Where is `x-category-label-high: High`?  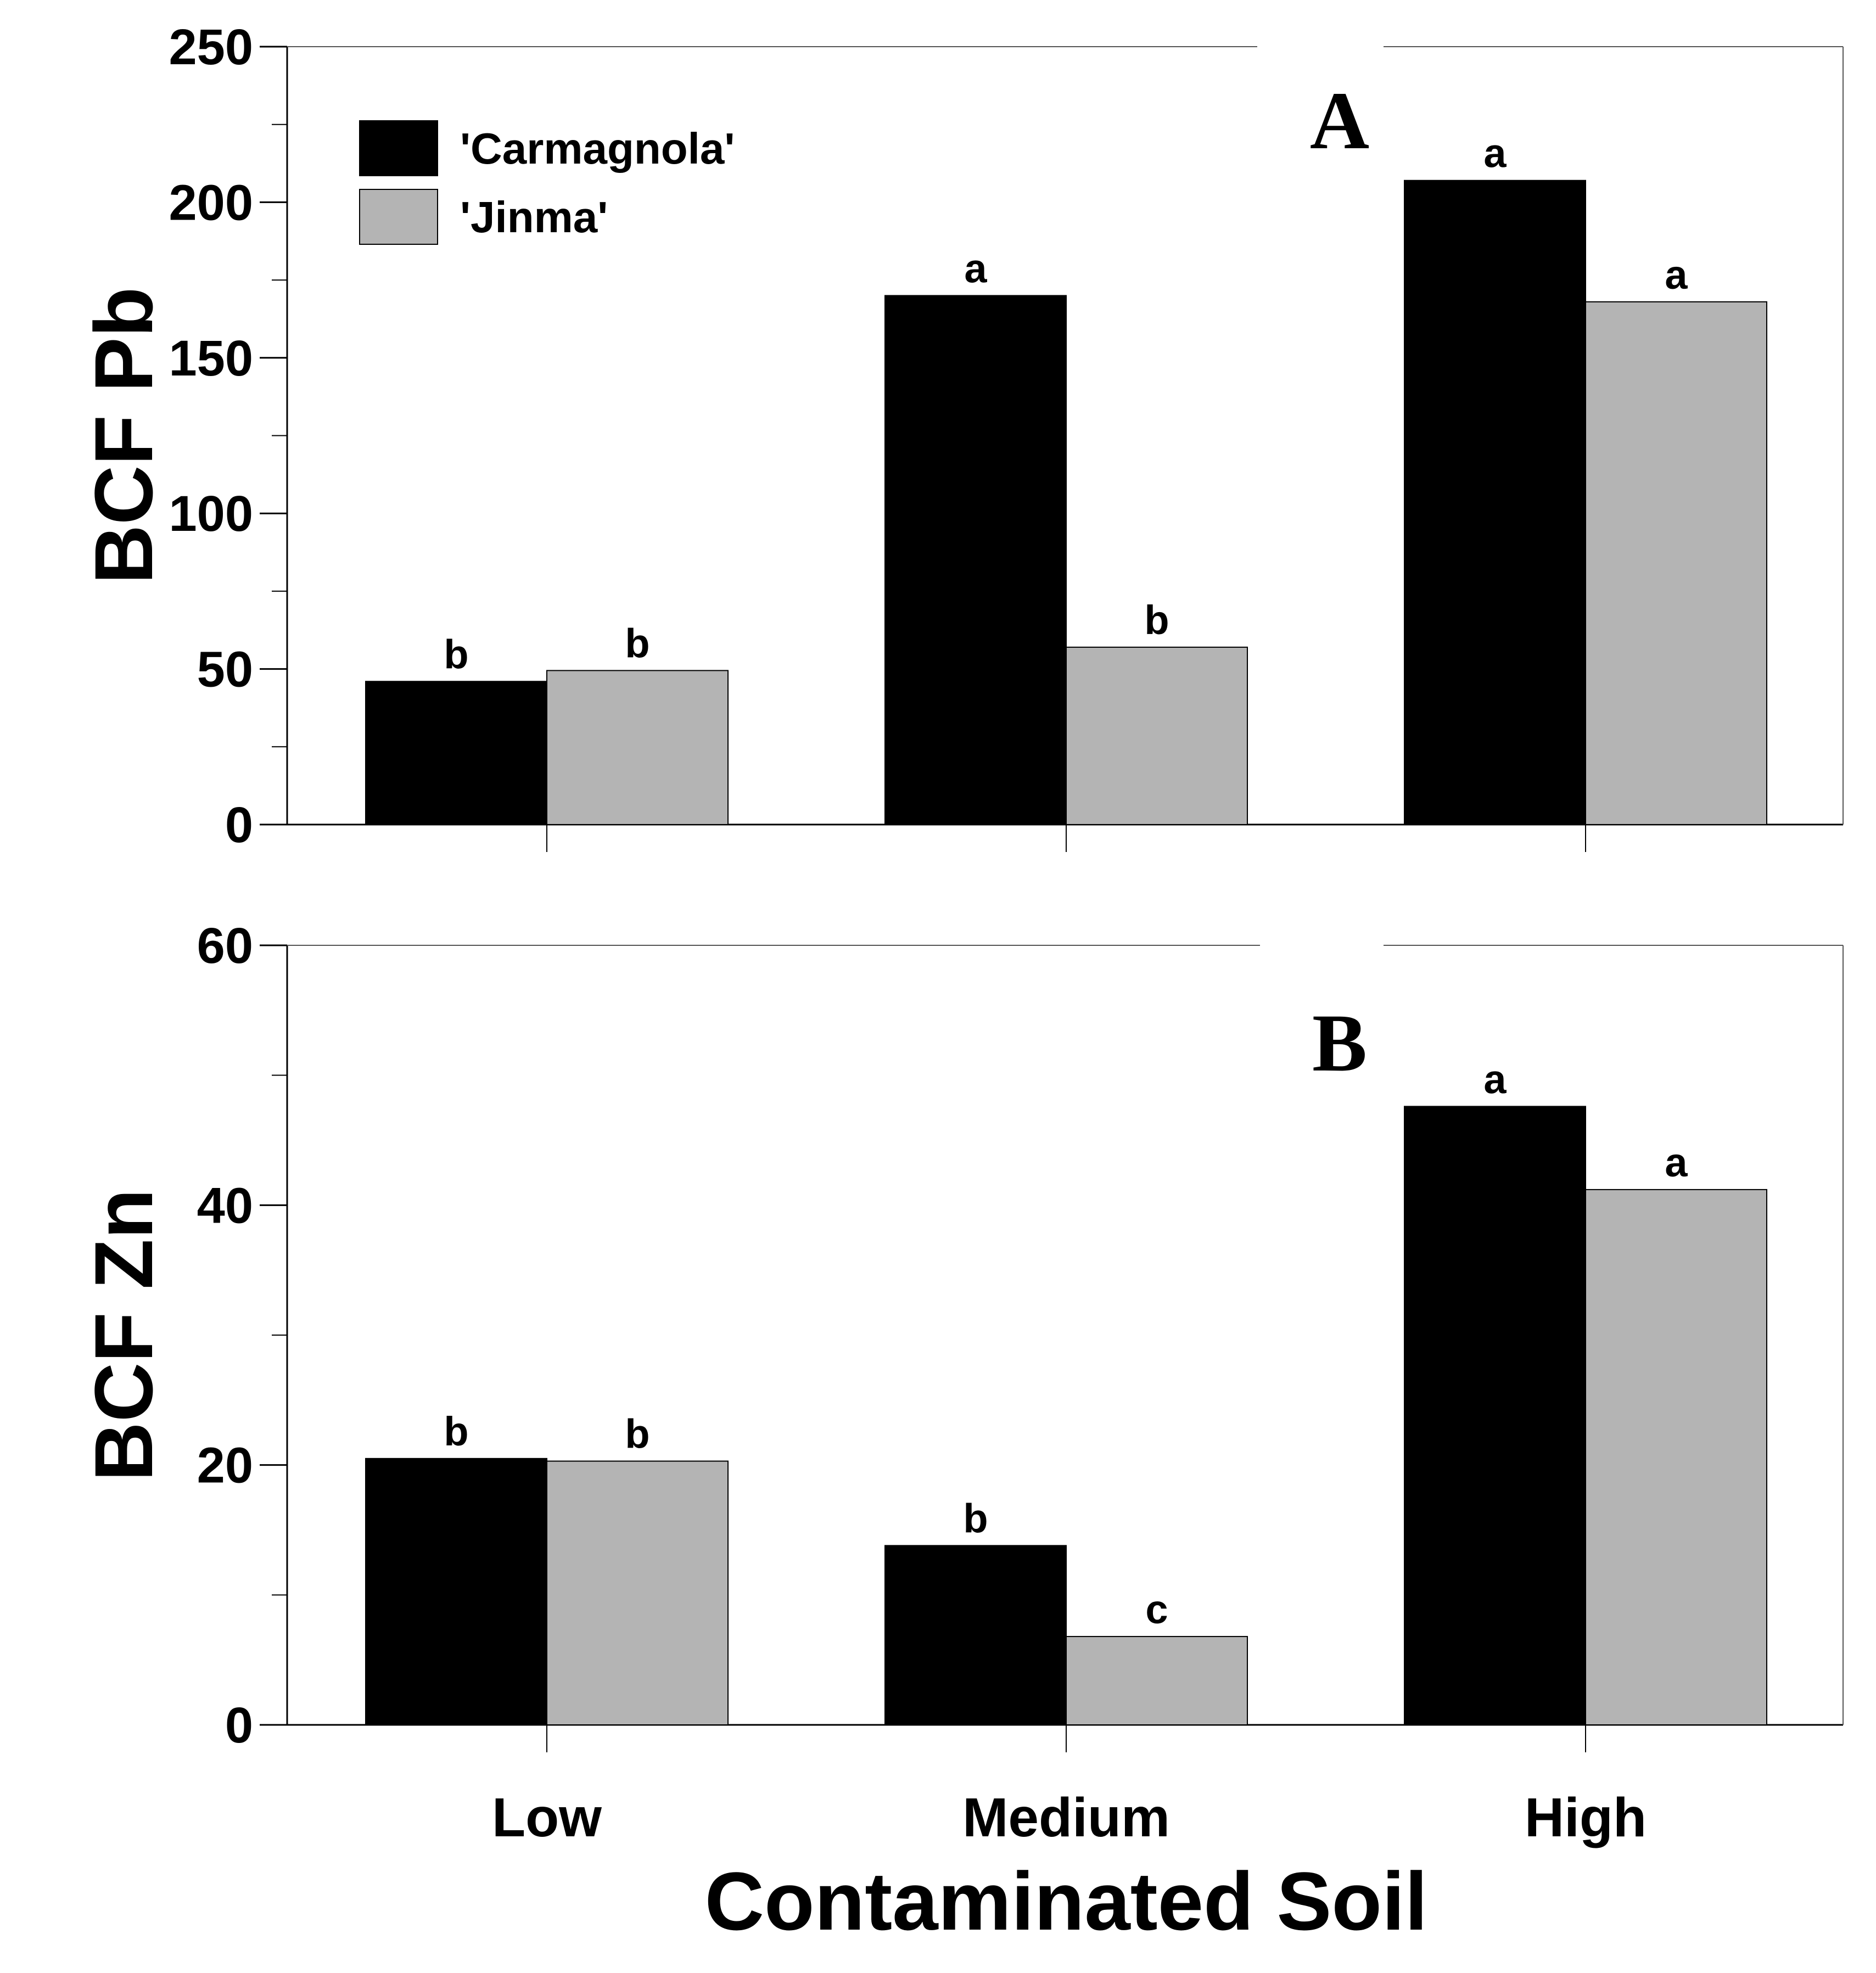
x-category-label-high: High is located at coordinates (1586, 1817).